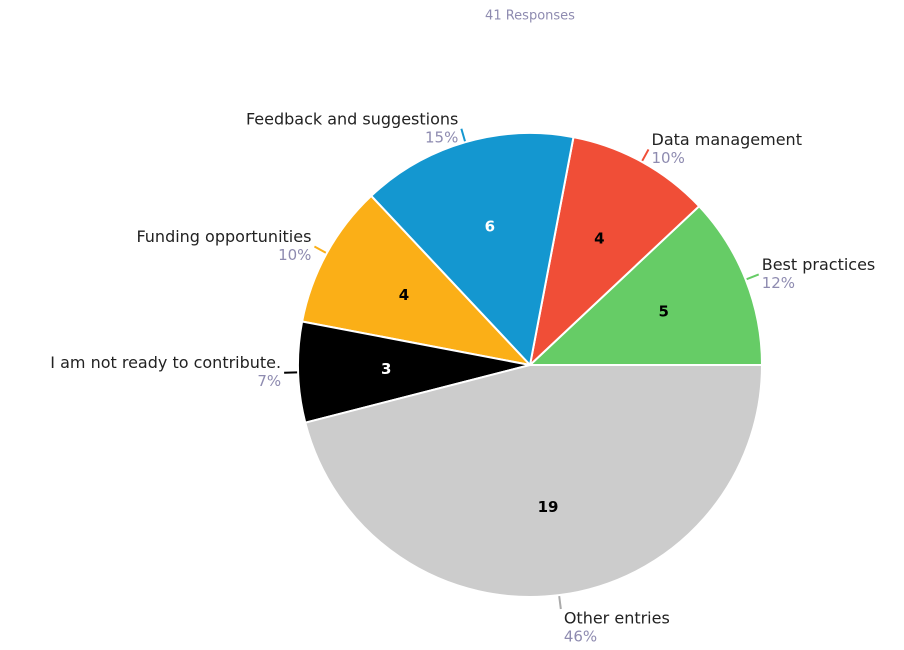 This screenshot has height=650, width=904. What do you see at coordinates (352, 118) in the screenshot?
I see `slice-label: Feedback and suggestions` at bounding box center [352, 118].